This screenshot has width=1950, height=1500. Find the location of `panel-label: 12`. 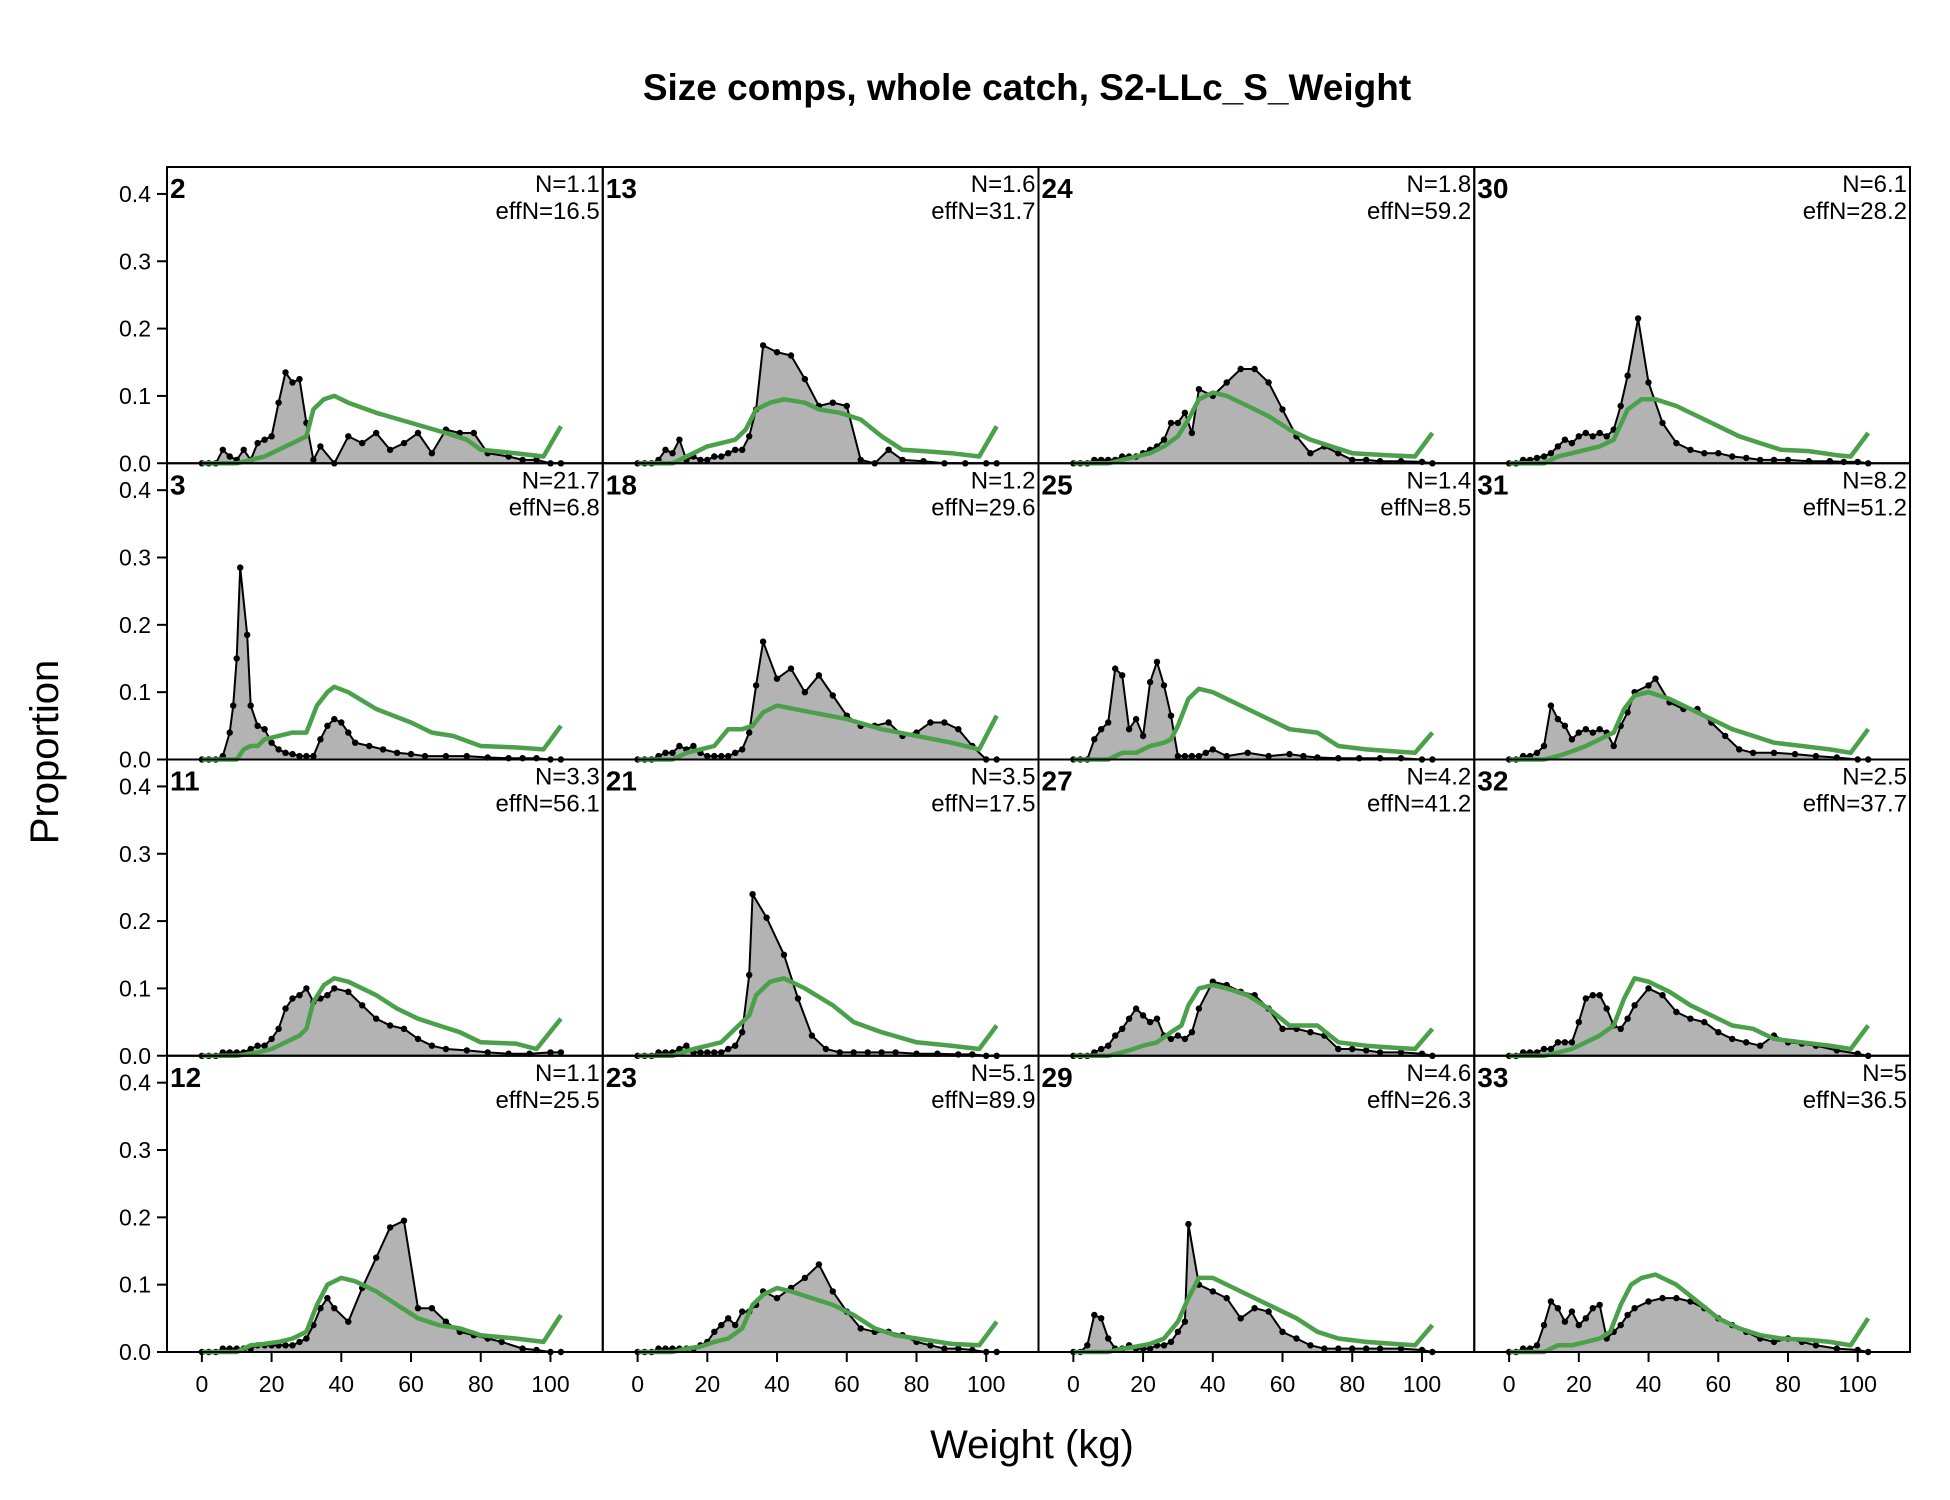

panel-label: 12 is located at coordinates (185, 1077).